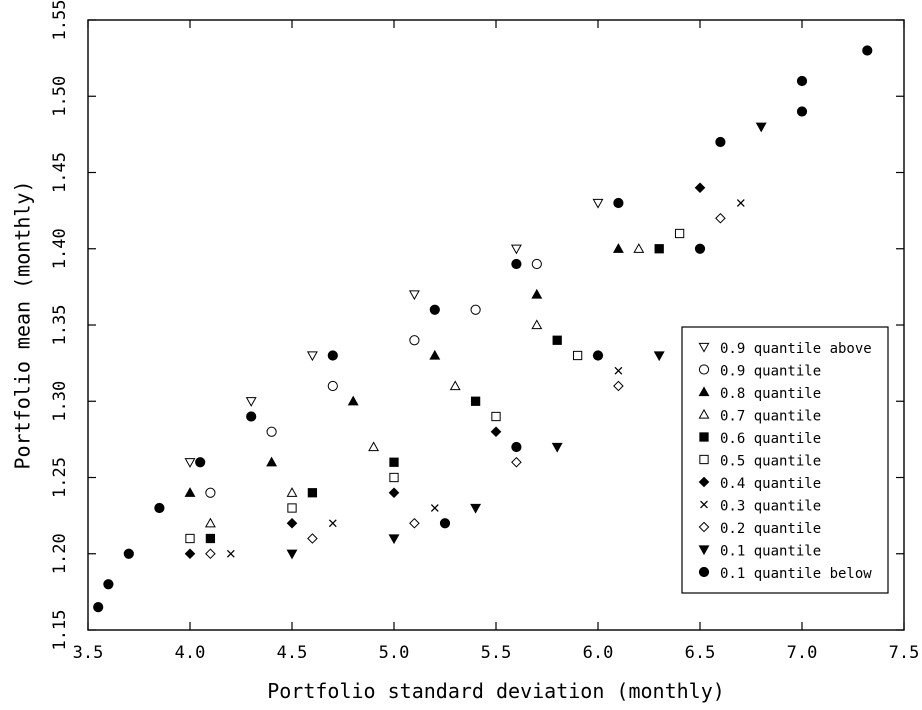  I want to click on legend-box, so click(785, 460).